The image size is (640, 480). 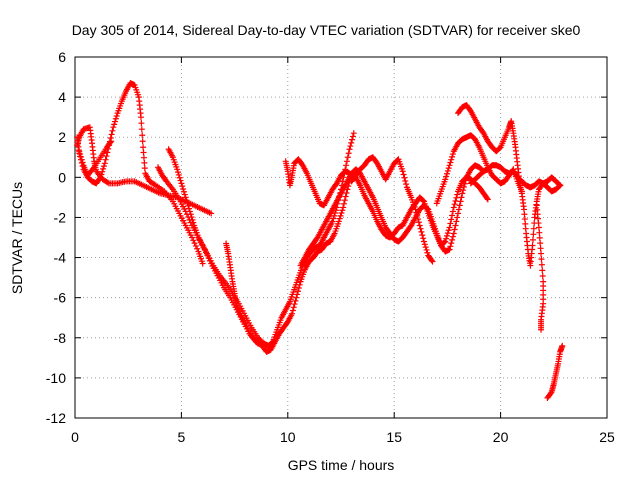 I want to click on series-arc12, so click(x=515, y=176).